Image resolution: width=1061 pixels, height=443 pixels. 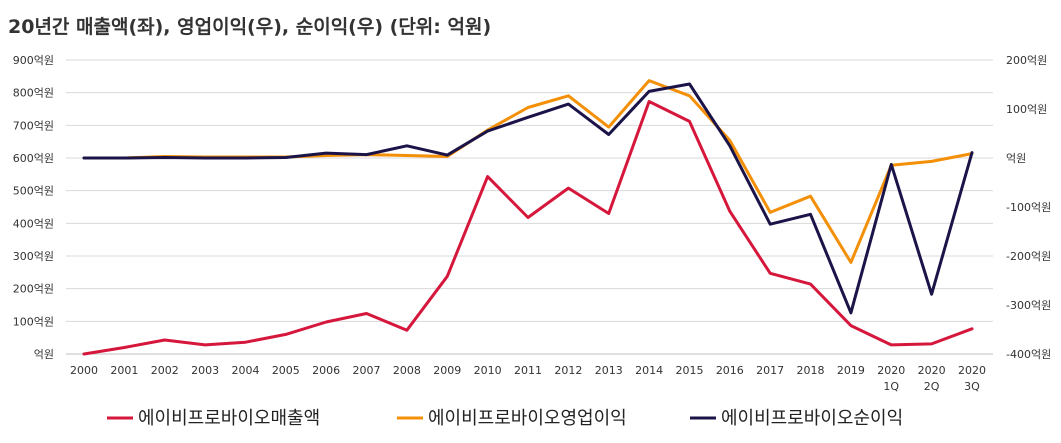 What do you see at coordinates (286, 370) in the screenshot?
I see `x-tick-label: 2005` at bounding box center [286, 370].